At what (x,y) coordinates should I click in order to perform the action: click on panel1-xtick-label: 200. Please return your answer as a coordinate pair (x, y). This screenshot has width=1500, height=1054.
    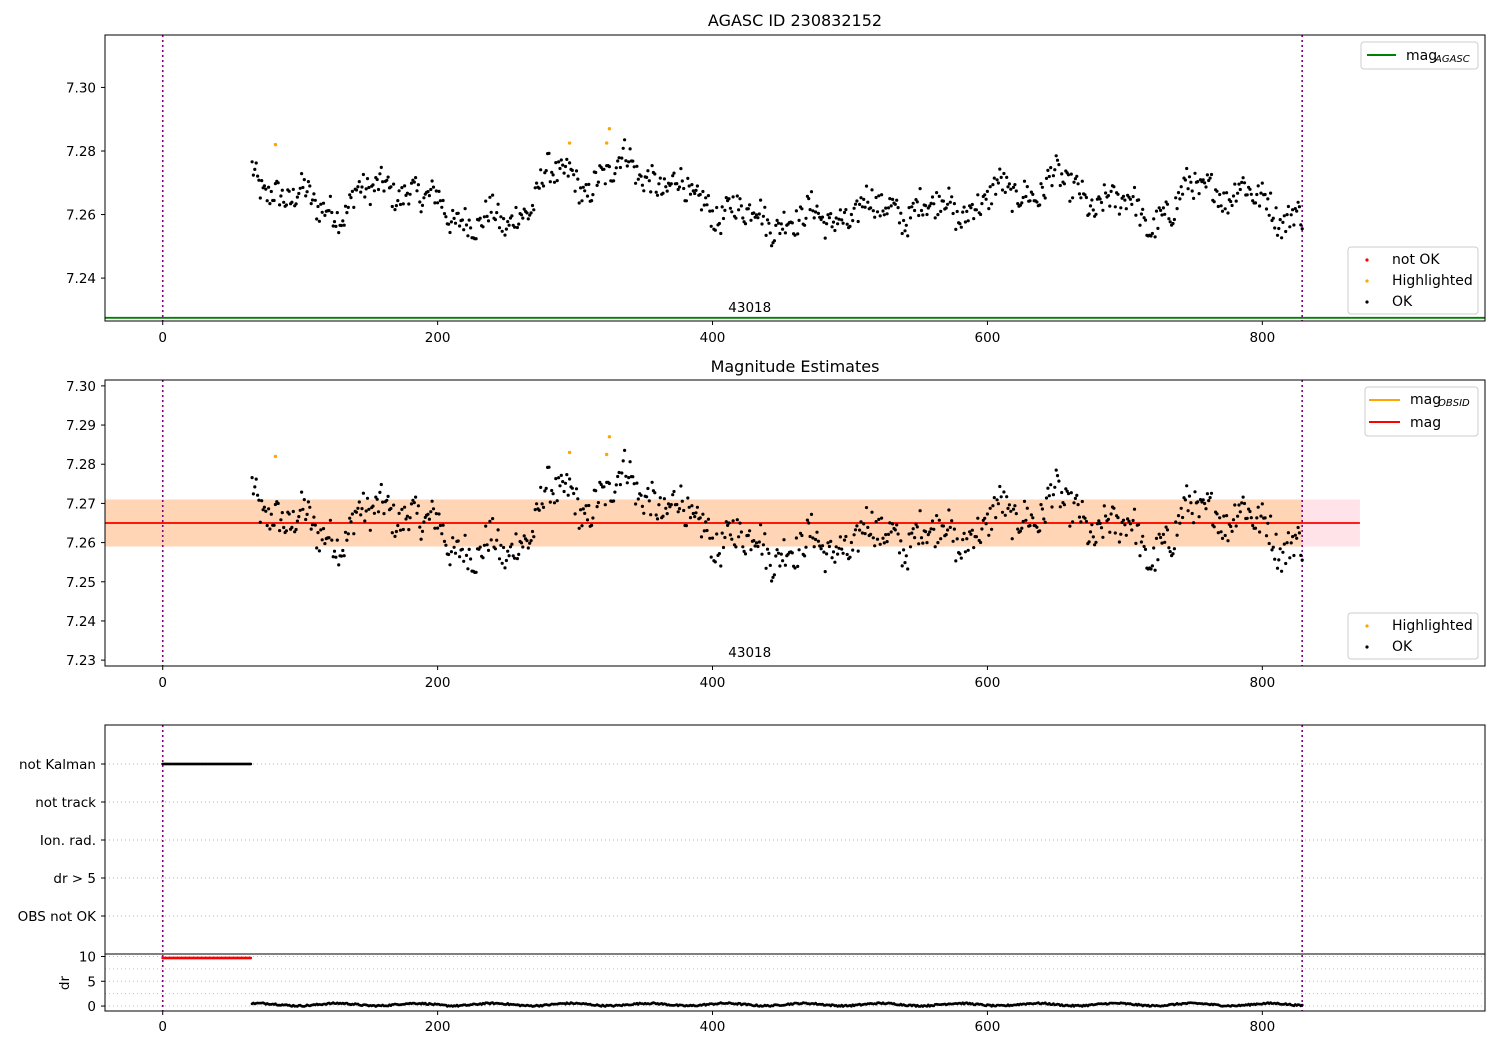
    Looking at the image, I should click on (438, 338).